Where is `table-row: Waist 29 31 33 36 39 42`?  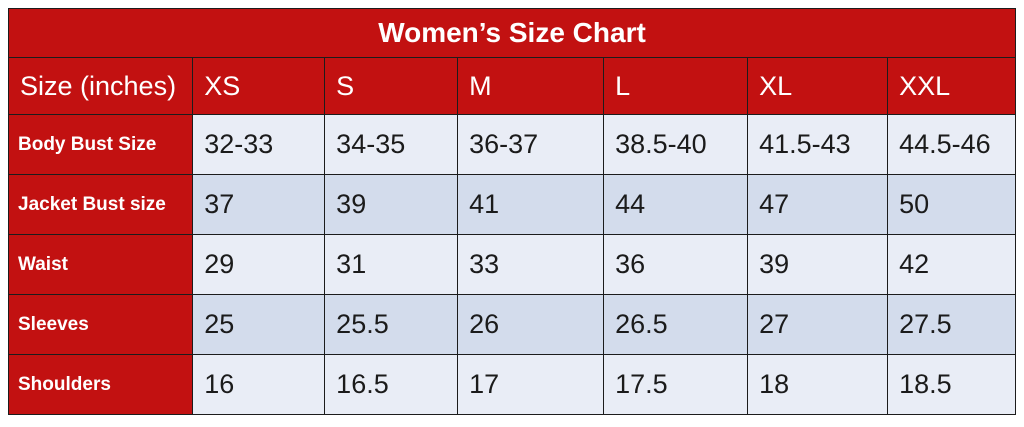
table-row: Waist 29 31 33 36 39 42 is located at coordinates (511, 264).